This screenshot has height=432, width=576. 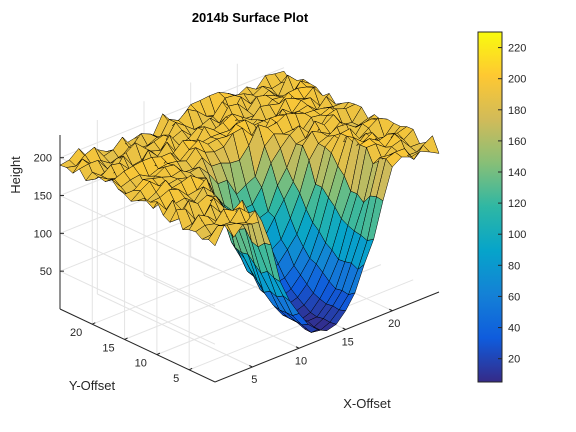 I want to click on y-tick-label: 20, so click(x=76, y=333).